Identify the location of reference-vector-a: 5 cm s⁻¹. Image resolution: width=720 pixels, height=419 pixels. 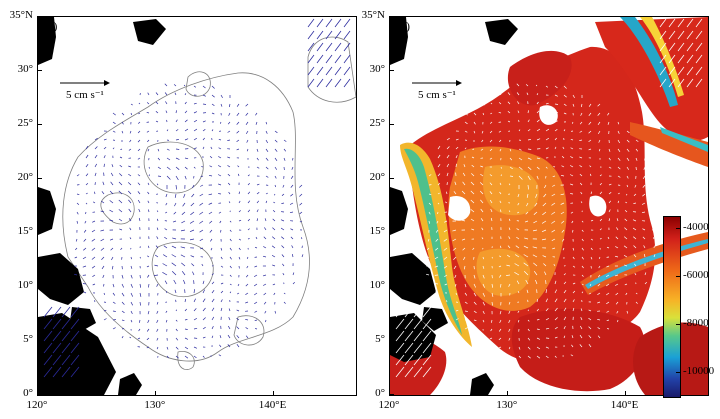
(120, 92).